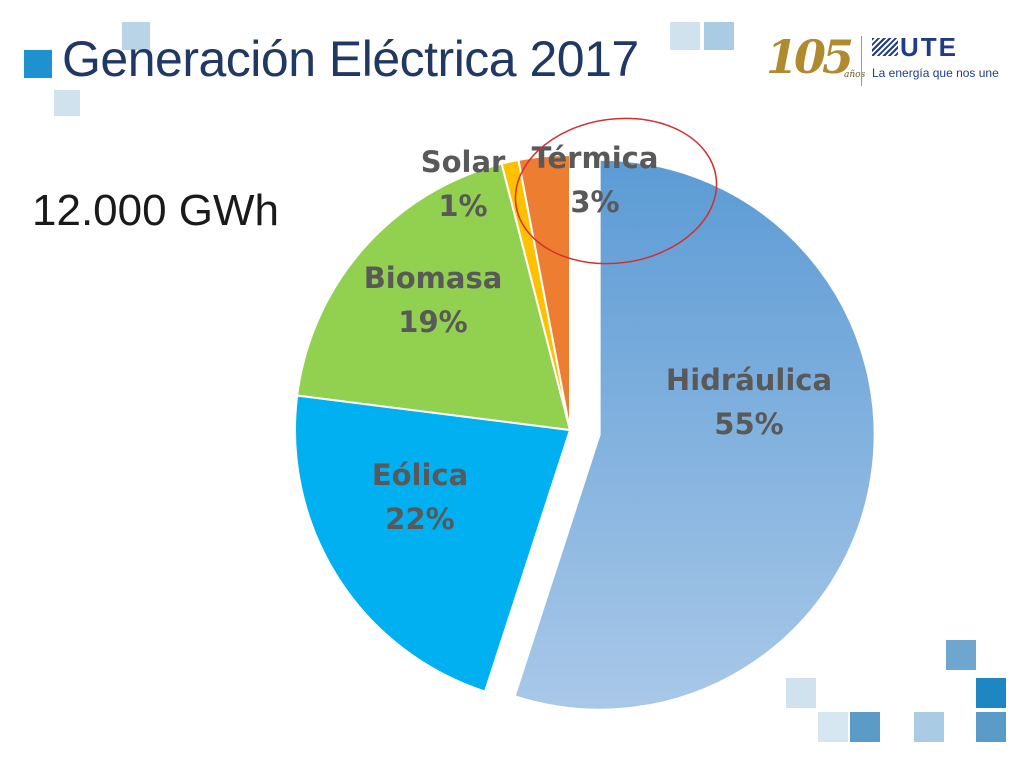 The height and width of the screenshot is (768, 1024). Describe the element at coordinates (810, 57) in the screenshot. I see `anniversary-number: 105` at that location.